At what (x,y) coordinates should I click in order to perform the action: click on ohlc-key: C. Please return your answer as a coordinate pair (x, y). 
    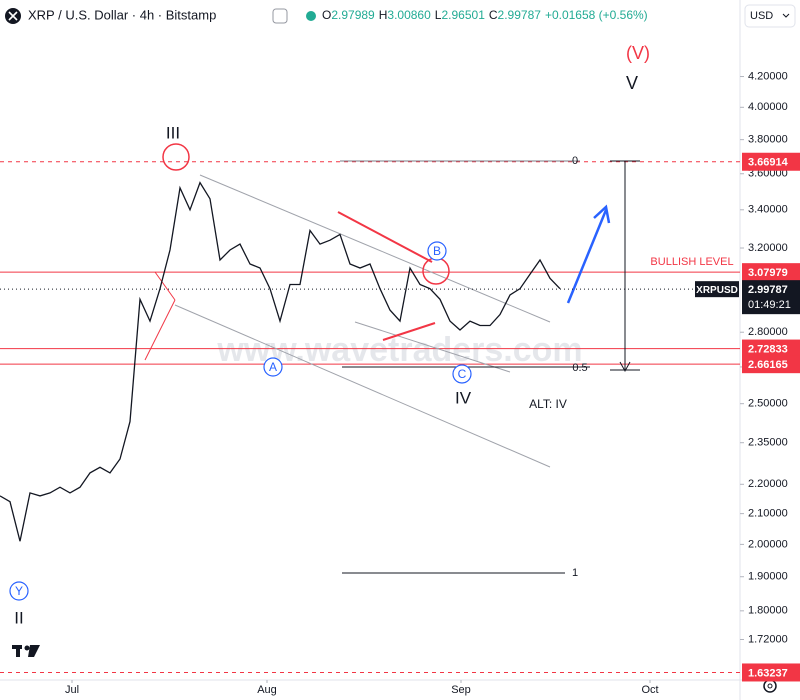
    Looking at the image, I should click on (493, 15).